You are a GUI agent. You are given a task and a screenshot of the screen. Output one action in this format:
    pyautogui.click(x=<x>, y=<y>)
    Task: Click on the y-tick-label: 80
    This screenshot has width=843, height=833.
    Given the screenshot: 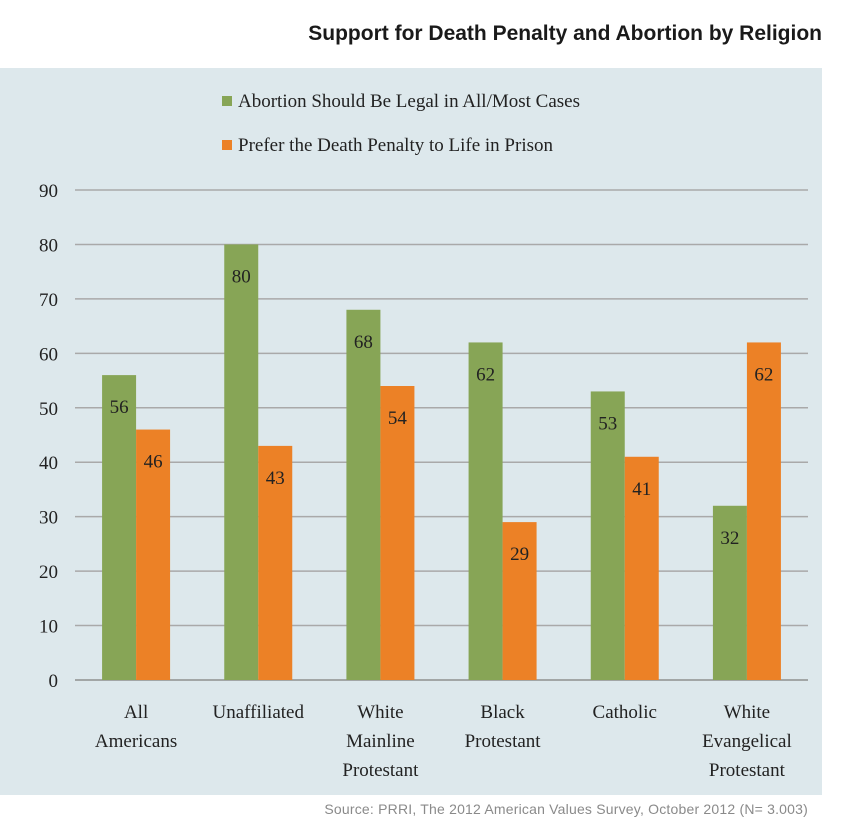 What is the action you would take?
    pyautogui.click(x=48, y=245)
    